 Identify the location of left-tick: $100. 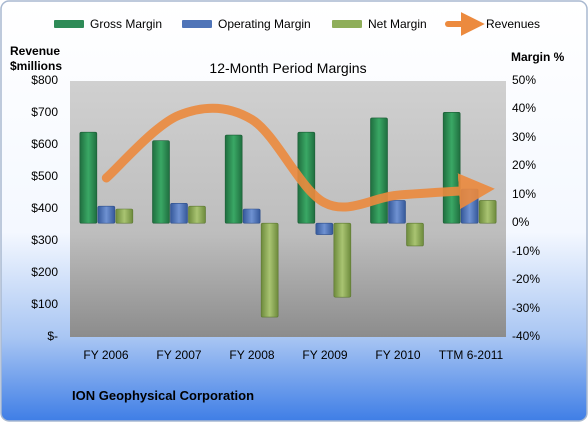
(44, 304).